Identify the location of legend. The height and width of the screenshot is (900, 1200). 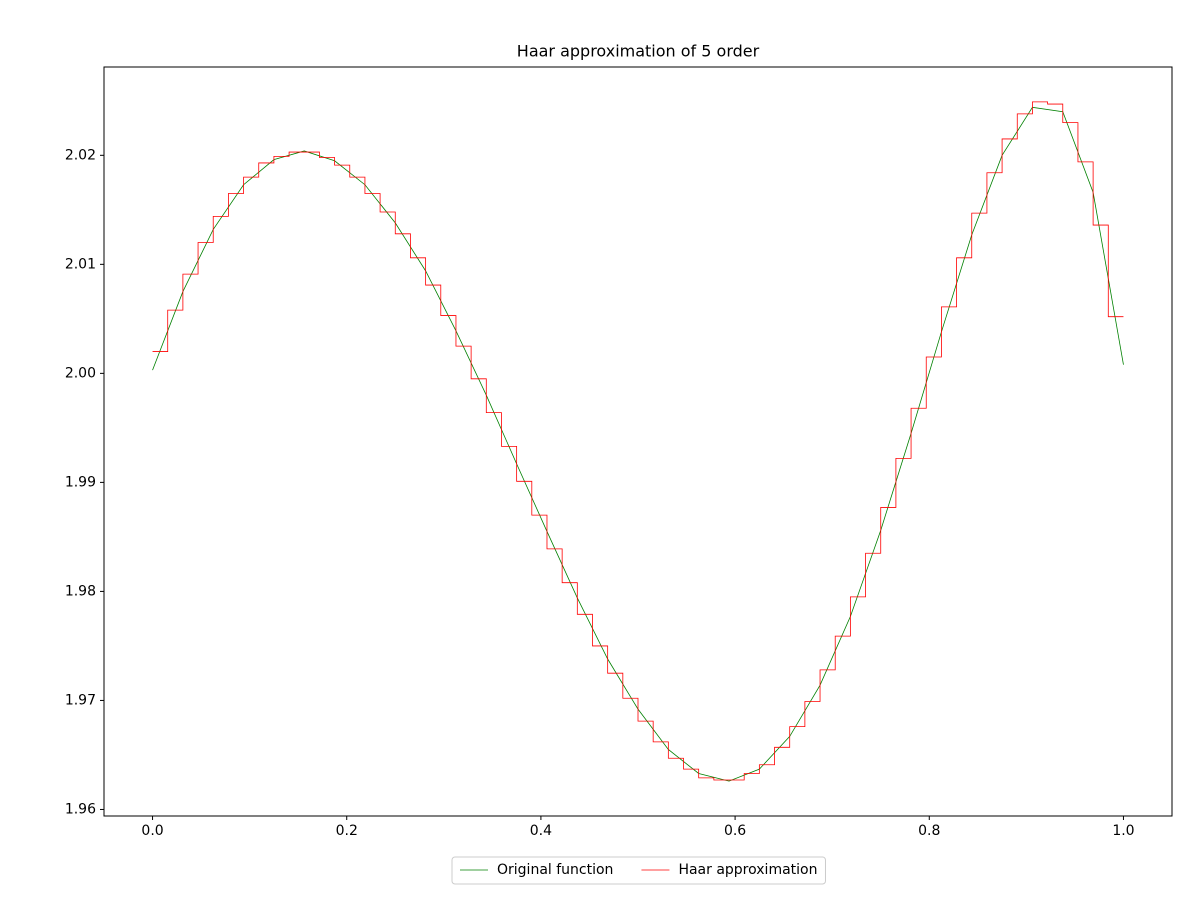
(638, 870).